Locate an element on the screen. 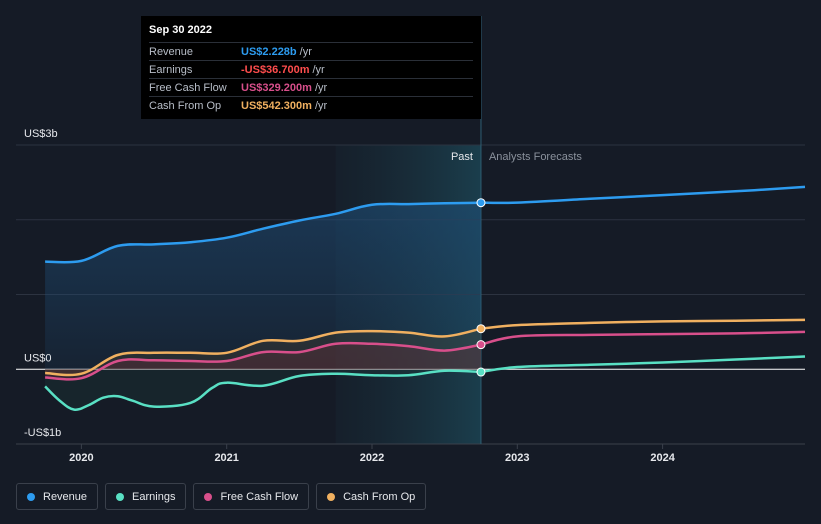 Image resolution: width=821 pixels, height=524 pixels. past-label: Past is located at coordinates (462, 157).